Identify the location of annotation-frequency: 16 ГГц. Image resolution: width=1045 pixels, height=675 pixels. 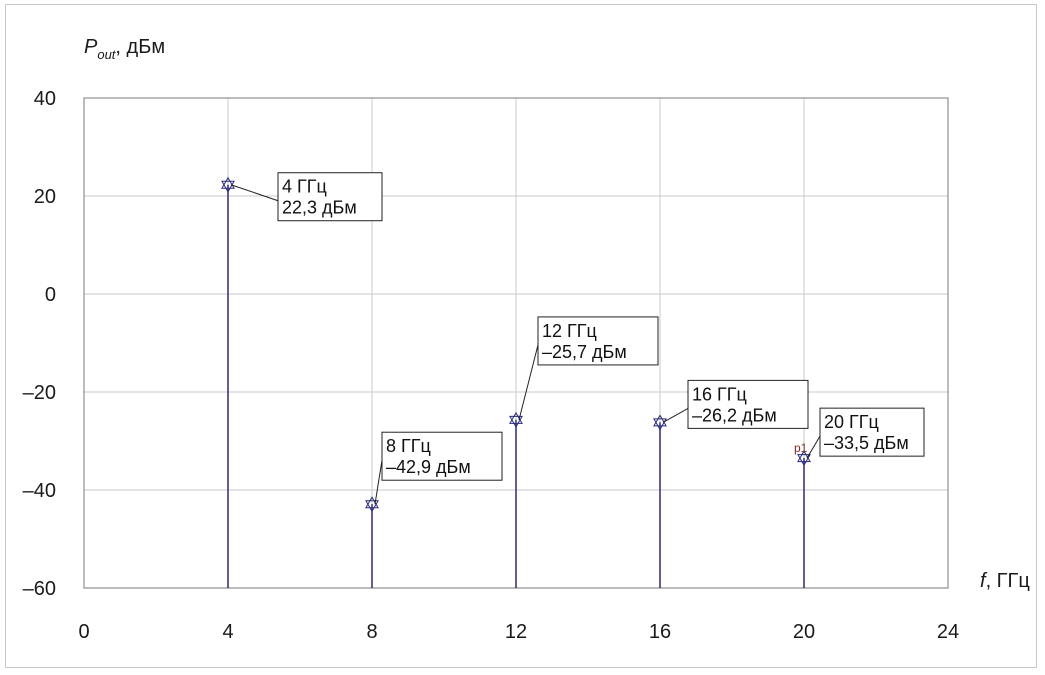
(719, 394).